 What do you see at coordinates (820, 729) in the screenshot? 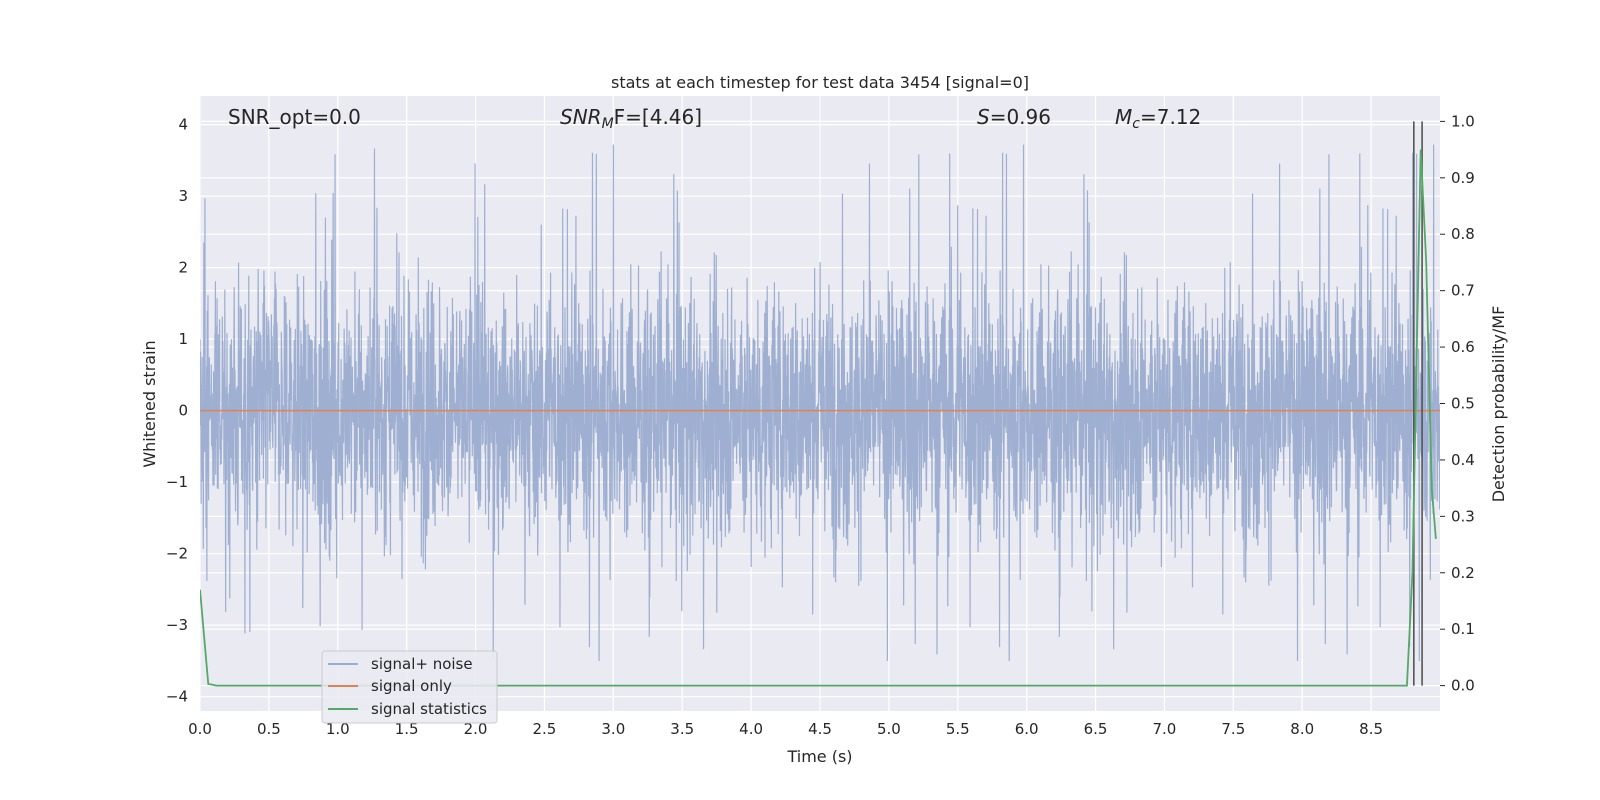
I see `x-tick-label: 4.5` at bounding box center [820, 729].